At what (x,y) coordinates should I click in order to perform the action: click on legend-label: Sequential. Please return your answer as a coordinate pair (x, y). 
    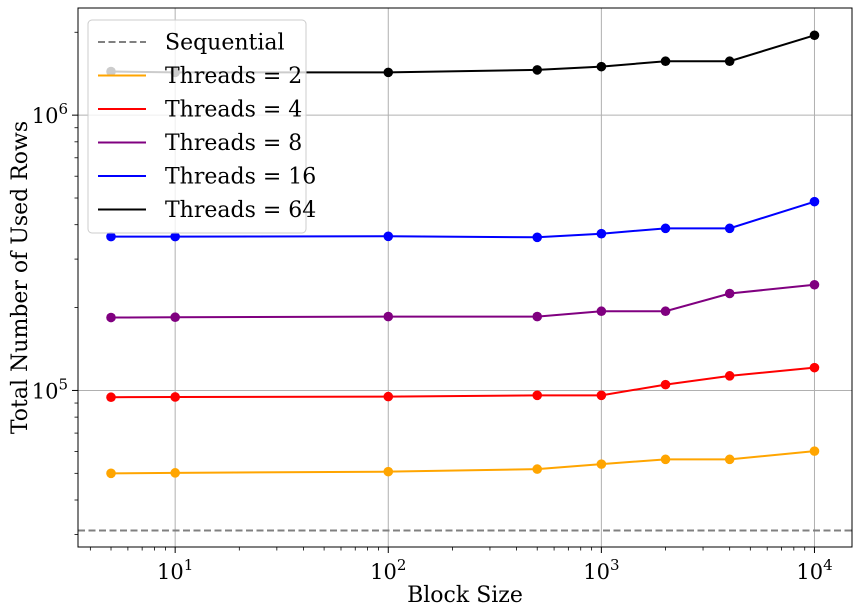
    Looking at the image, I should click on (225, 43).